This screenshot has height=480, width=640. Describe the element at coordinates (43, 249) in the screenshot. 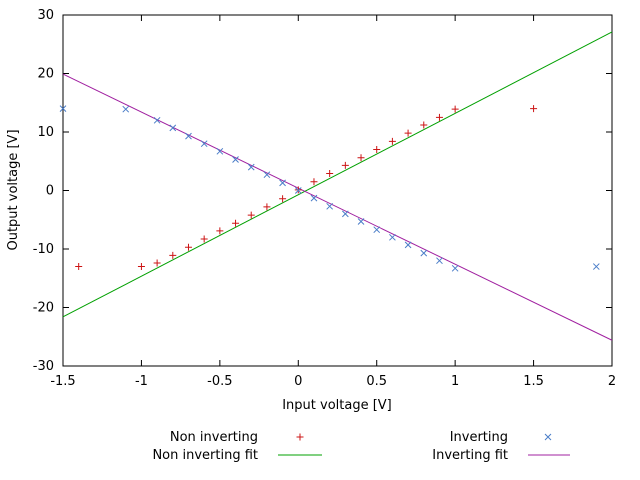

I see `y-tick-label: -10` at that location.